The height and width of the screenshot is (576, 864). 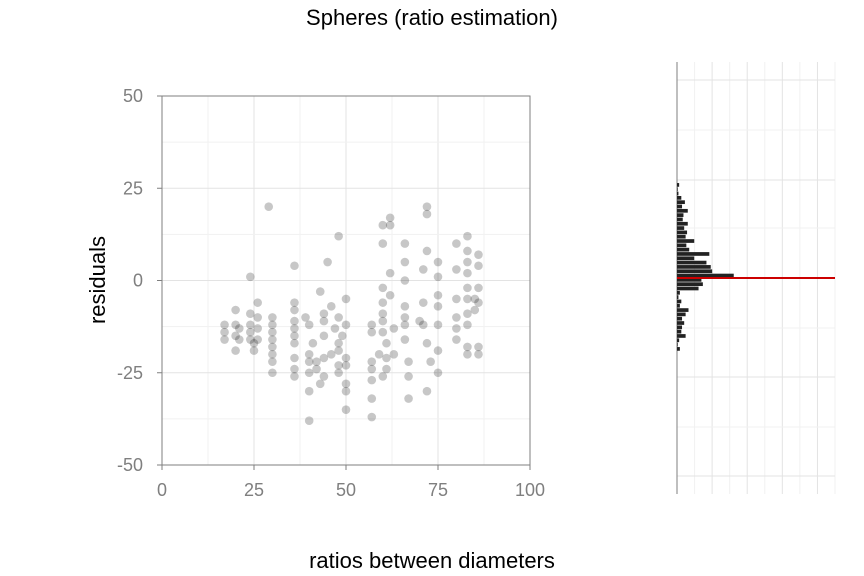 What do you see at coordinates (133, 96) in the screenshot?
I see `y-tick-label: 50` at bounding box center [133, 96].